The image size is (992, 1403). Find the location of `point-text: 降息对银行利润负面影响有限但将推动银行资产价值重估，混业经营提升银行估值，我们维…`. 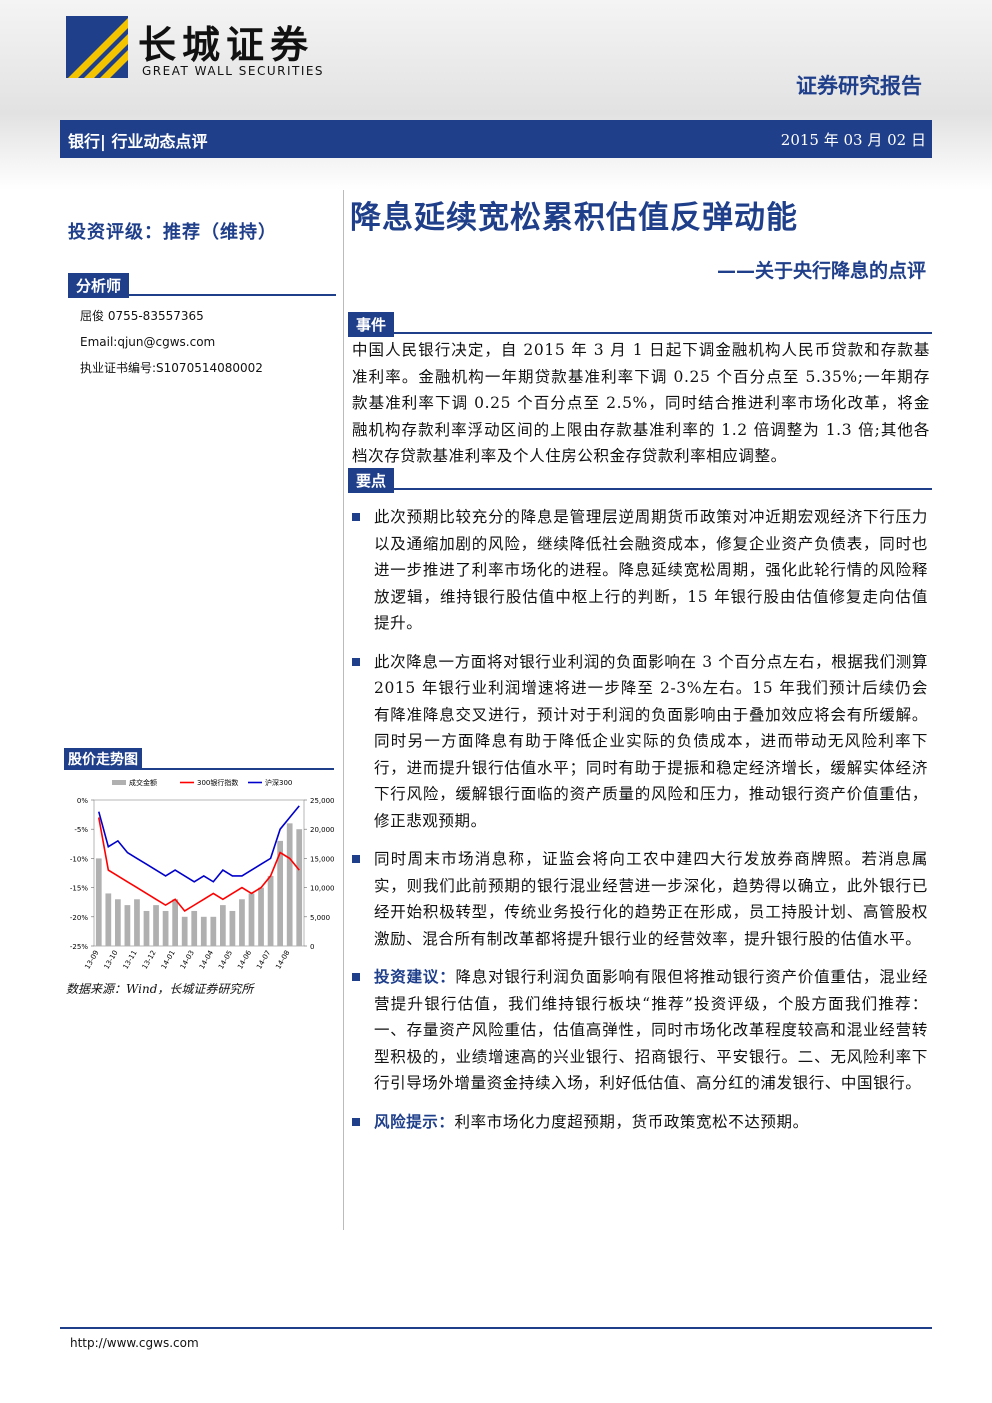

point-text: 降息对银行利润负面影响有限但将推动银行资产价值重估，混业经营提升银行估值，我们维… is located at coordinates (651, 1030).